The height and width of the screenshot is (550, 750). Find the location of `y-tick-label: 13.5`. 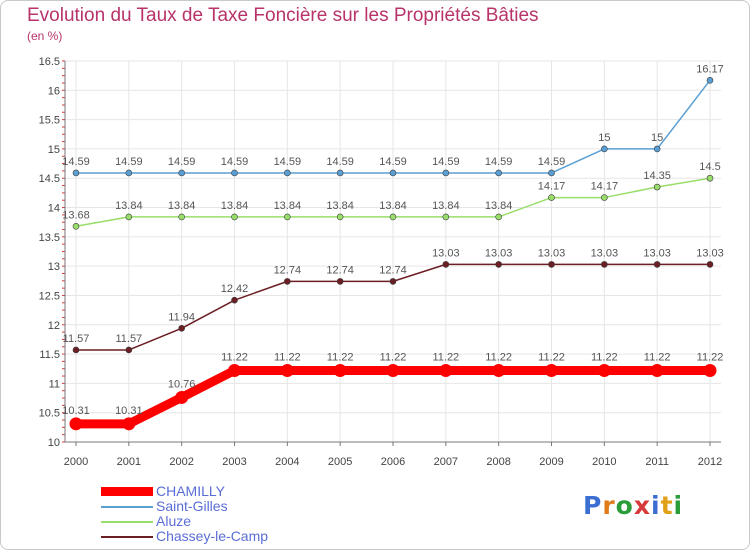

y-tick-label: 13.5 is located at coordinates (49, 238).